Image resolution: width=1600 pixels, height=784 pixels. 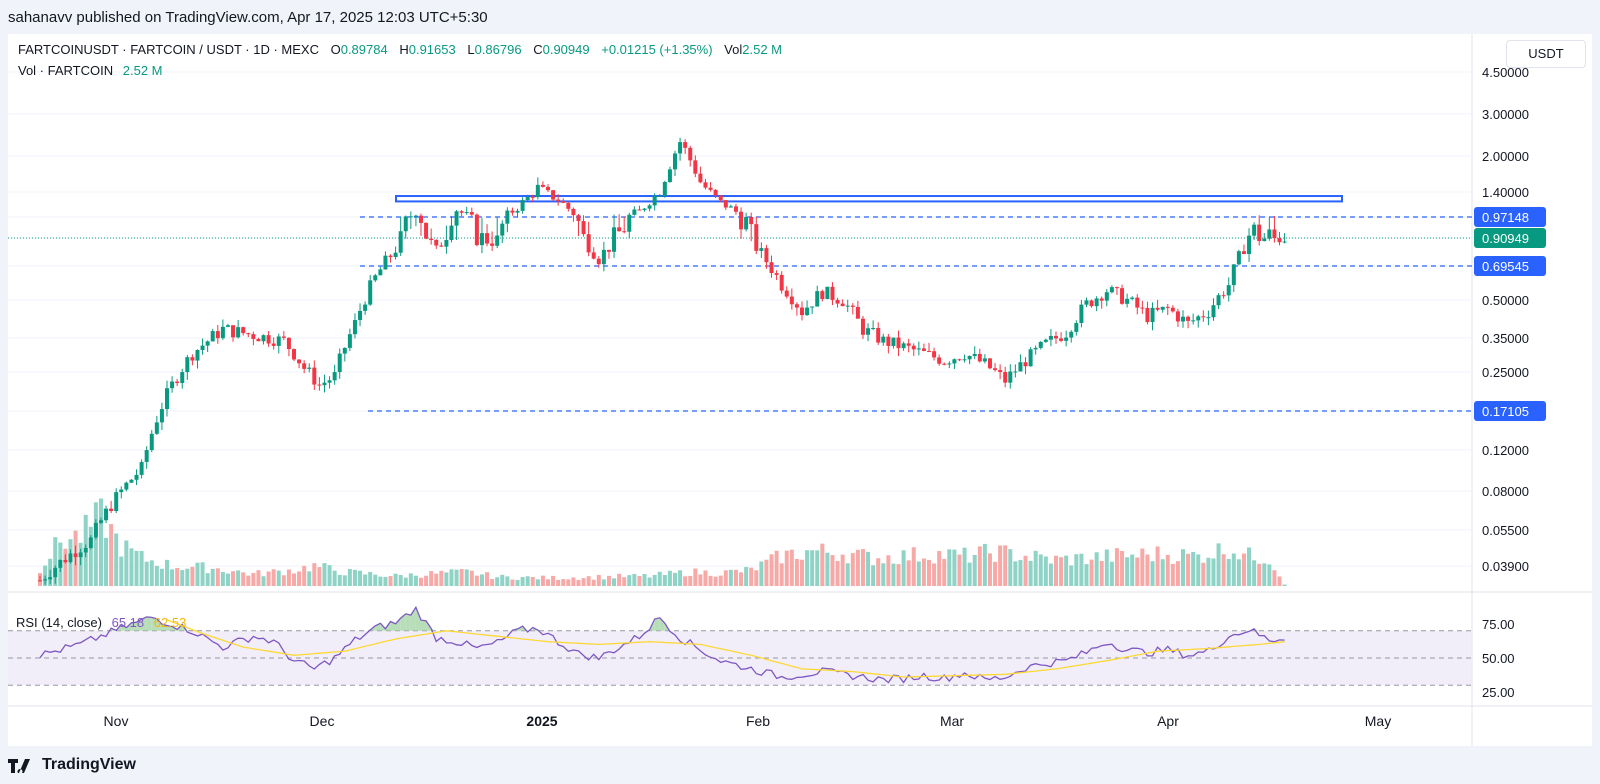 I want to click on tradingview-logo: TradingView, so click(x=72, y=765).